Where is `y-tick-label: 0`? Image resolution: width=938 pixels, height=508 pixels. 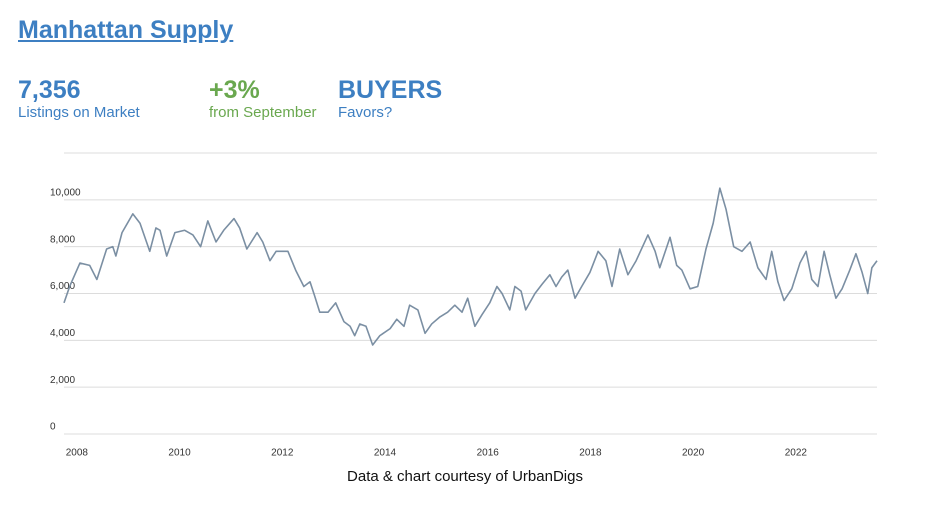
y-tick-label: 0 is located at coordinates (53, 427).